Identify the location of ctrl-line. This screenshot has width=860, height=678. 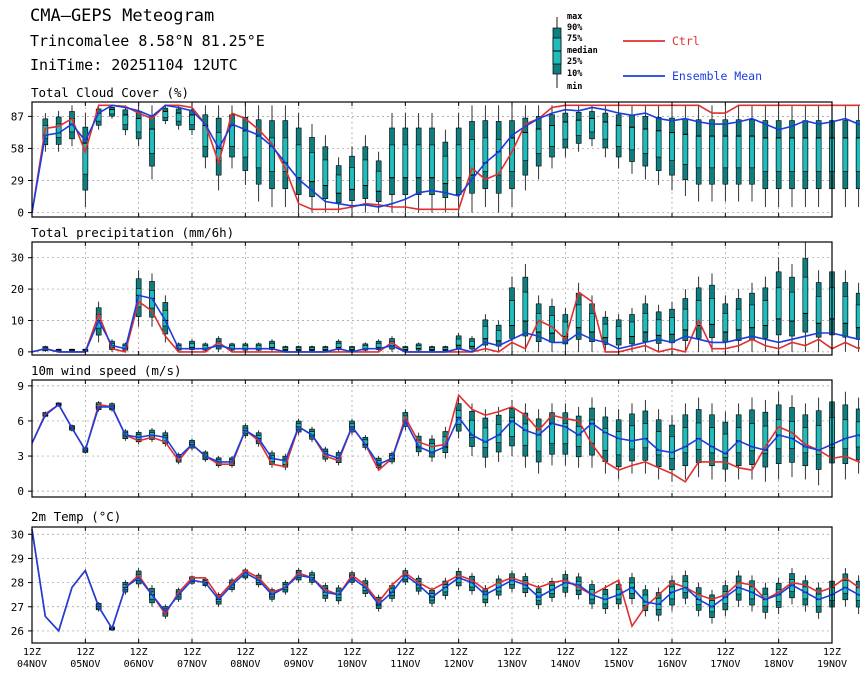
(445, 438).